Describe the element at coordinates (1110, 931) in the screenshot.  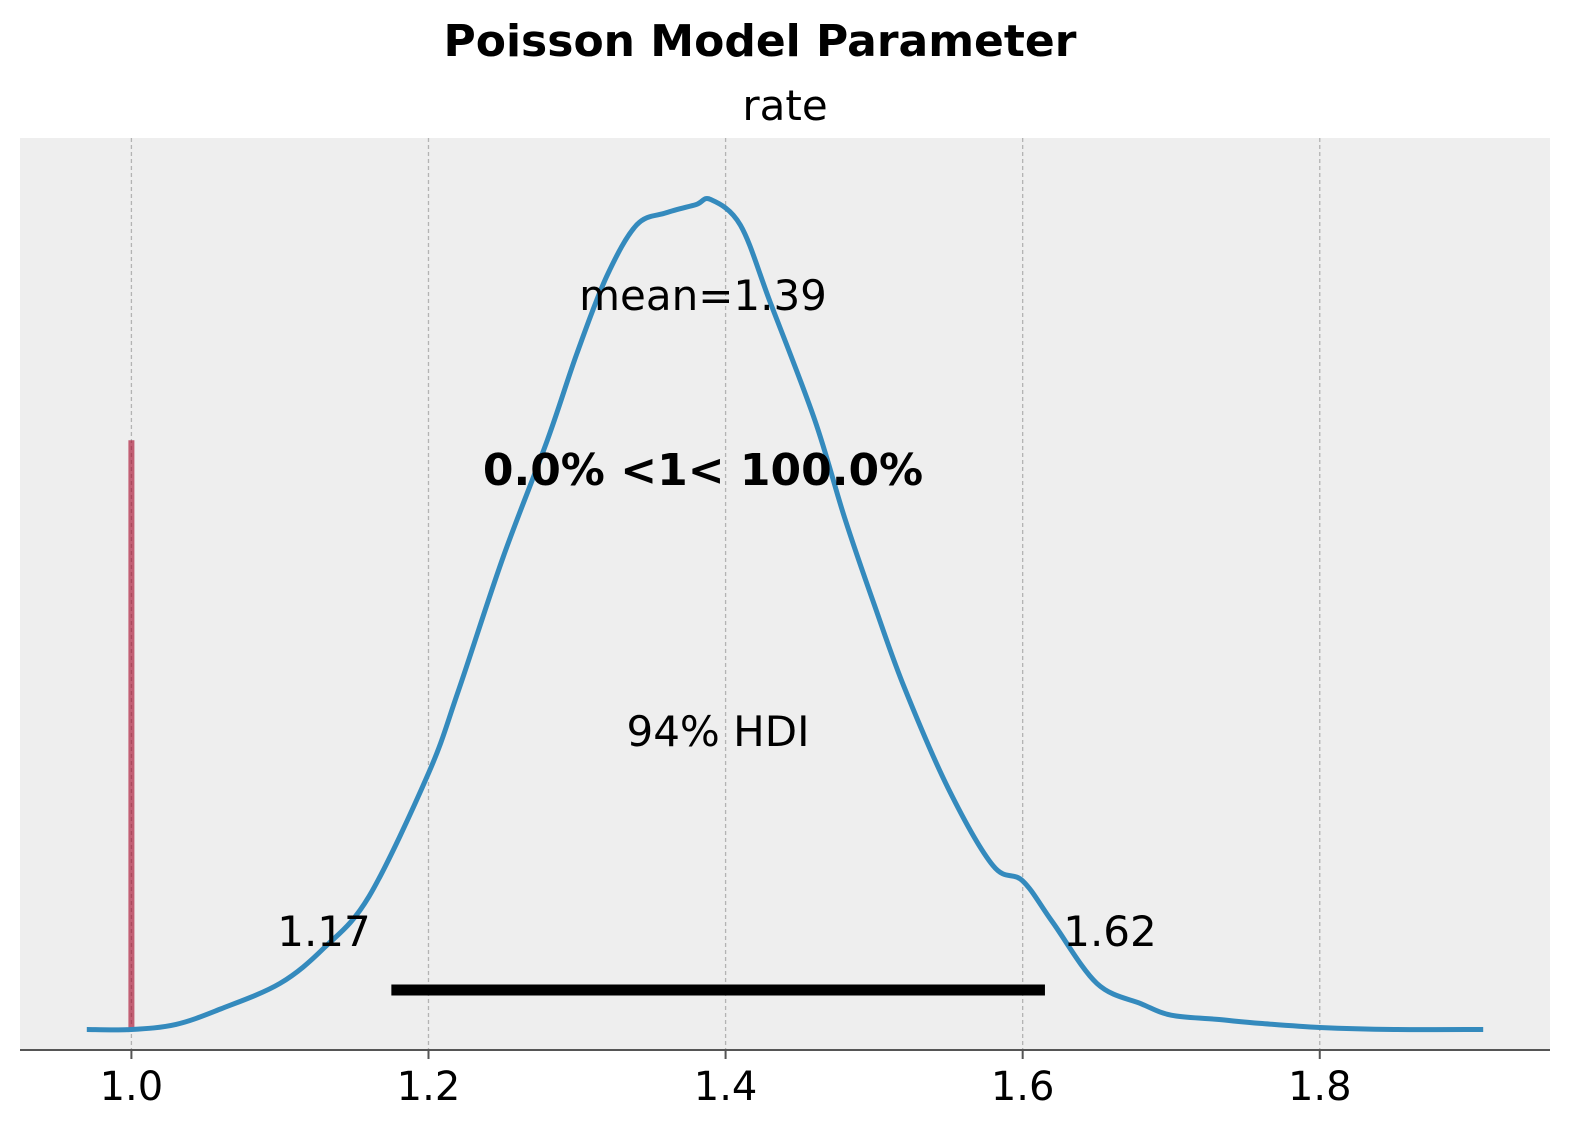
I see `hdi-high-label: 1.62` at that location.